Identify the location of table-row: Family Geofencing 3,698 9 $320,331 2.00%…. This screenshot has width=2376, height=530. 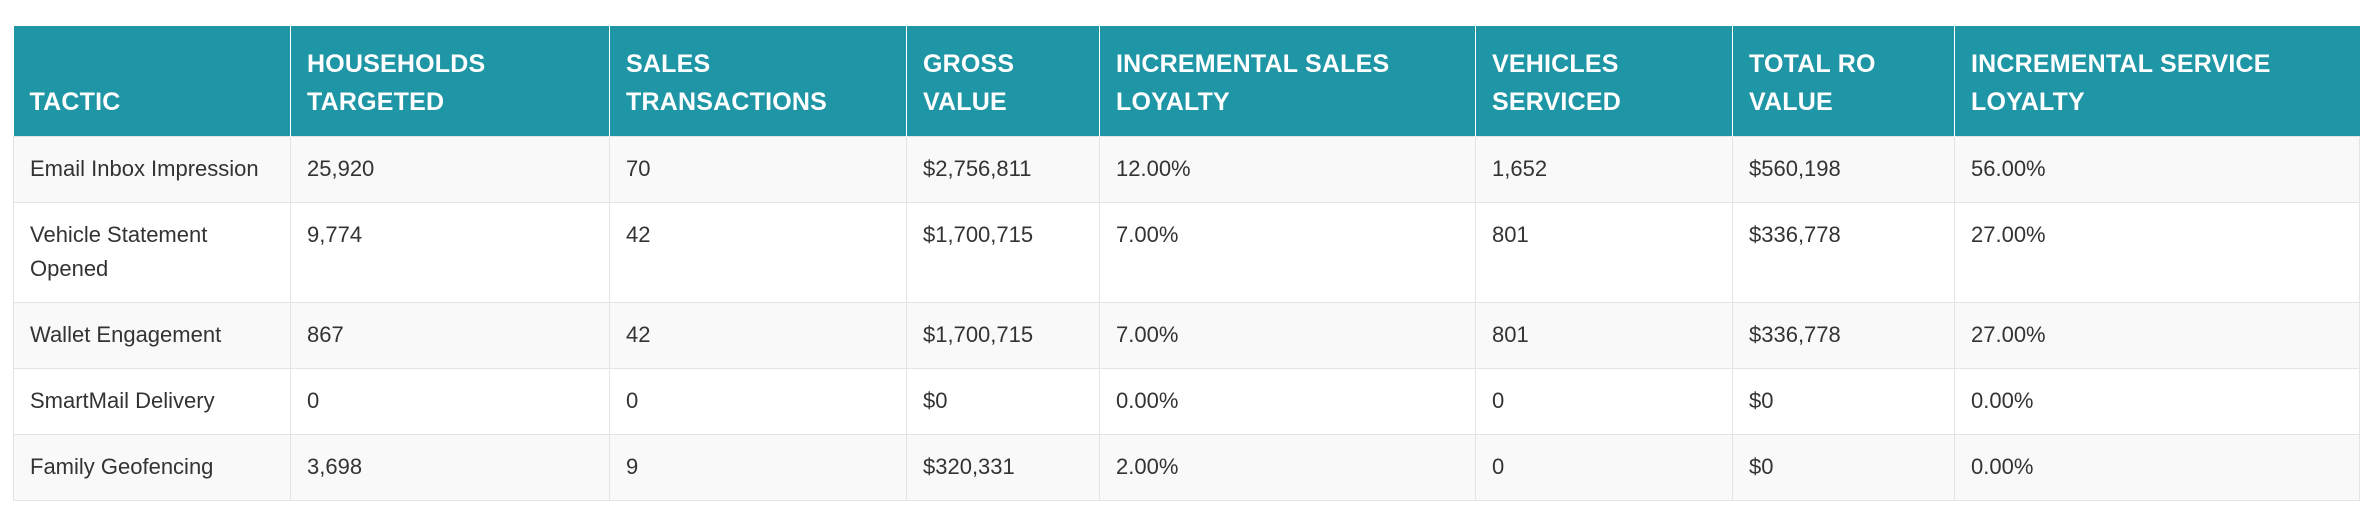
(1186, 467).